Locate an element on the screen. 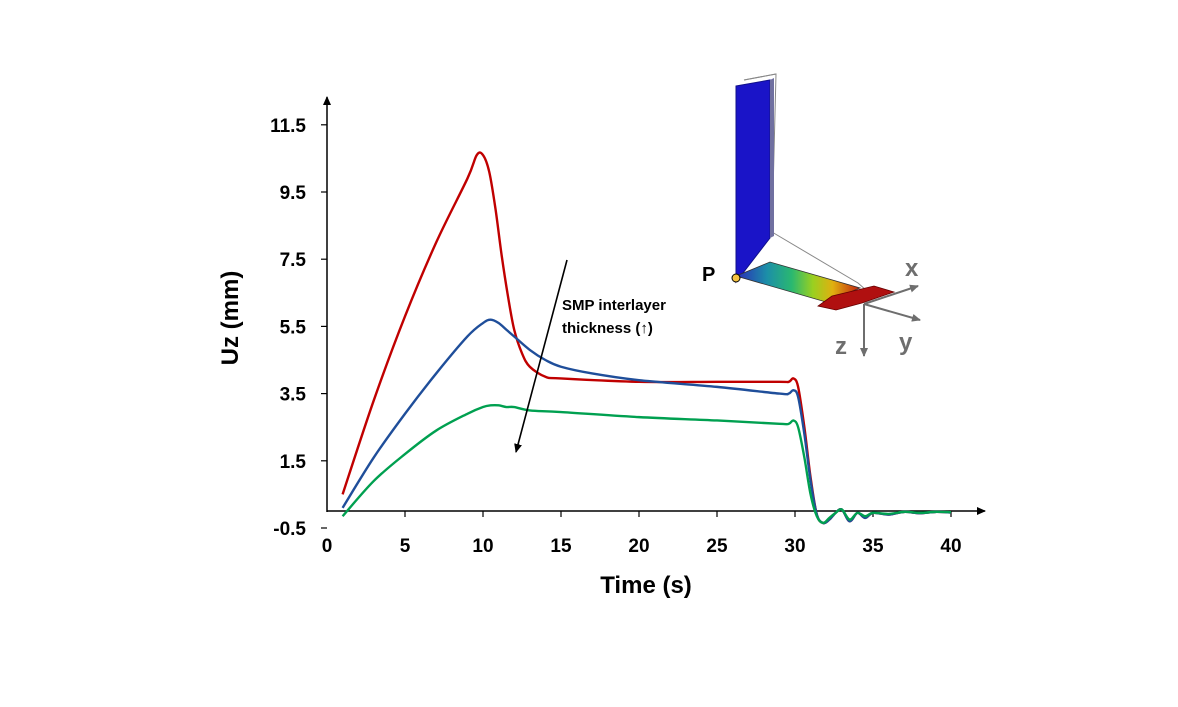 This screenshot has height=707, width=1178. y-tick-label: 11.5 is located at coordinates (288, 126).